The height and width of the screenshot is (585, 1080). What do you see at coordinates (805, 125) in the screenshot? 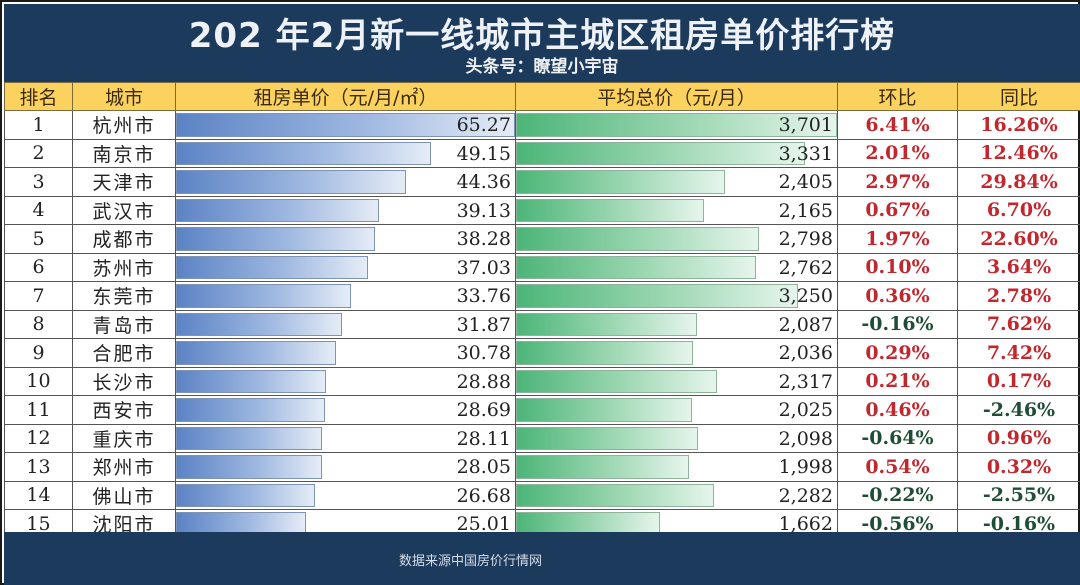
I see `avg-total-value: 3,701` at bounding box center [805, 125].